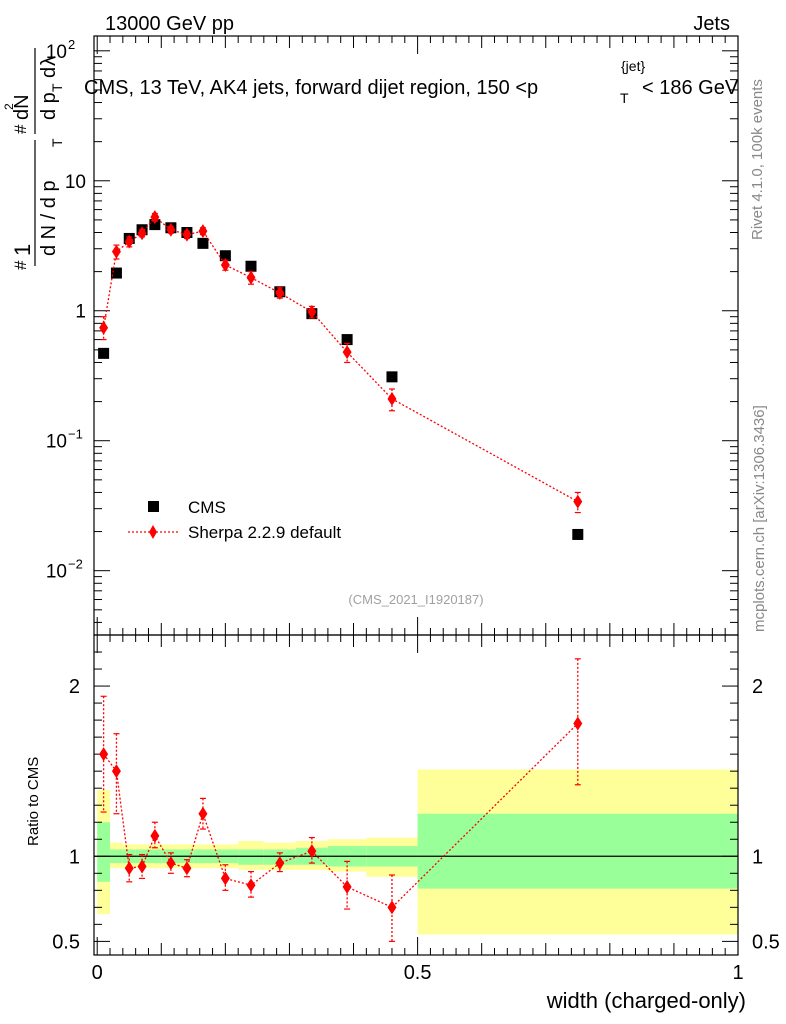  I want to click on legend-label-sherpa: Sherpa 2.2.9 default, so click(264, 532).